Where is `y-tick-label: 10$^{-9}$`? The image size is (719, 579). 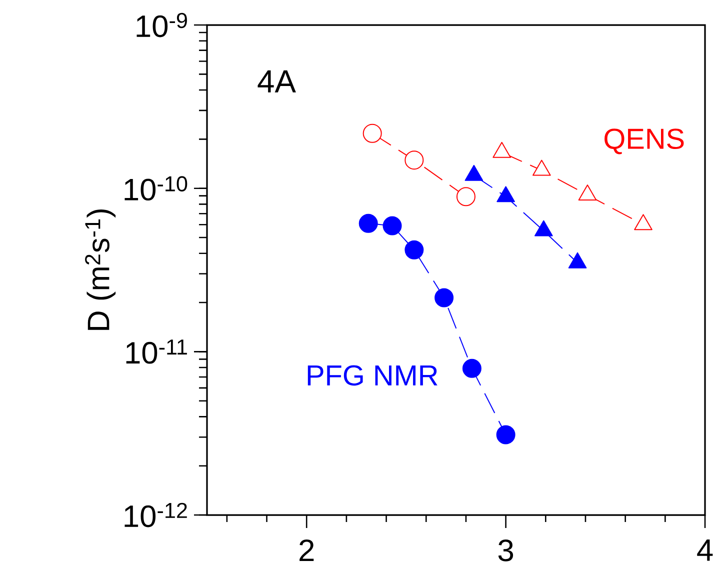
y-tick-label: 10$^{-9}$ is located at coordinates (161, 25).